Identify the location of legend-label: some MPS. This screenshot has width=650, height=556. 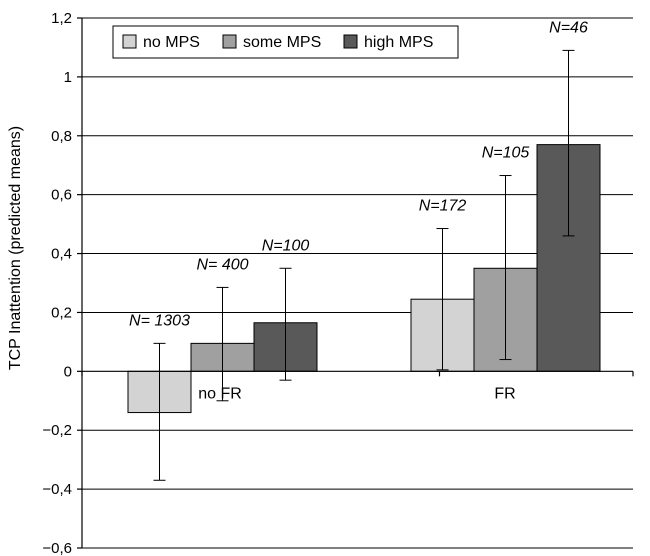
(282, 42).